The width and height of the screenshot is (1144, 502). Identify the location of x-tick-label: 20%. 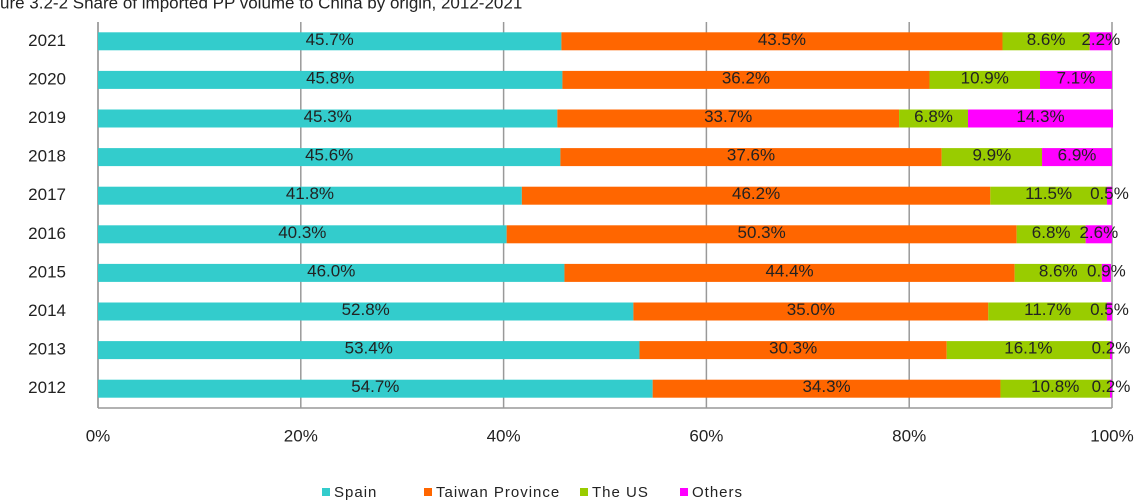
(301, 435).